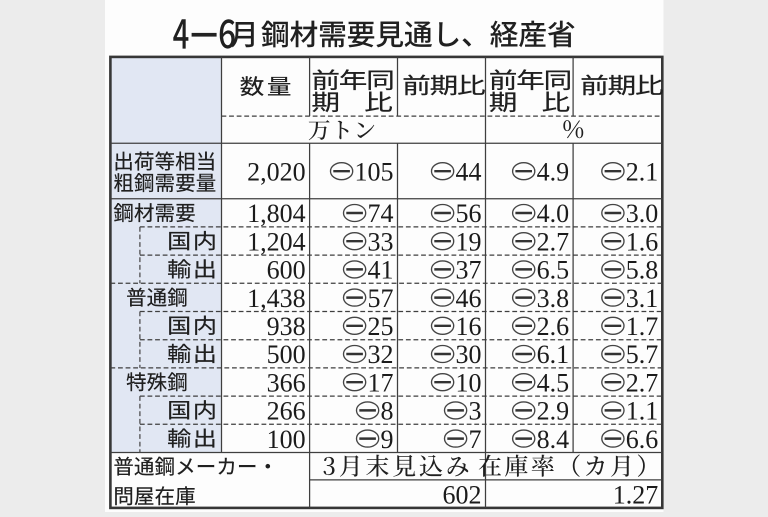 The image size is (768, 517). I want to click on svg-text: 2.1, so click(642, 171).